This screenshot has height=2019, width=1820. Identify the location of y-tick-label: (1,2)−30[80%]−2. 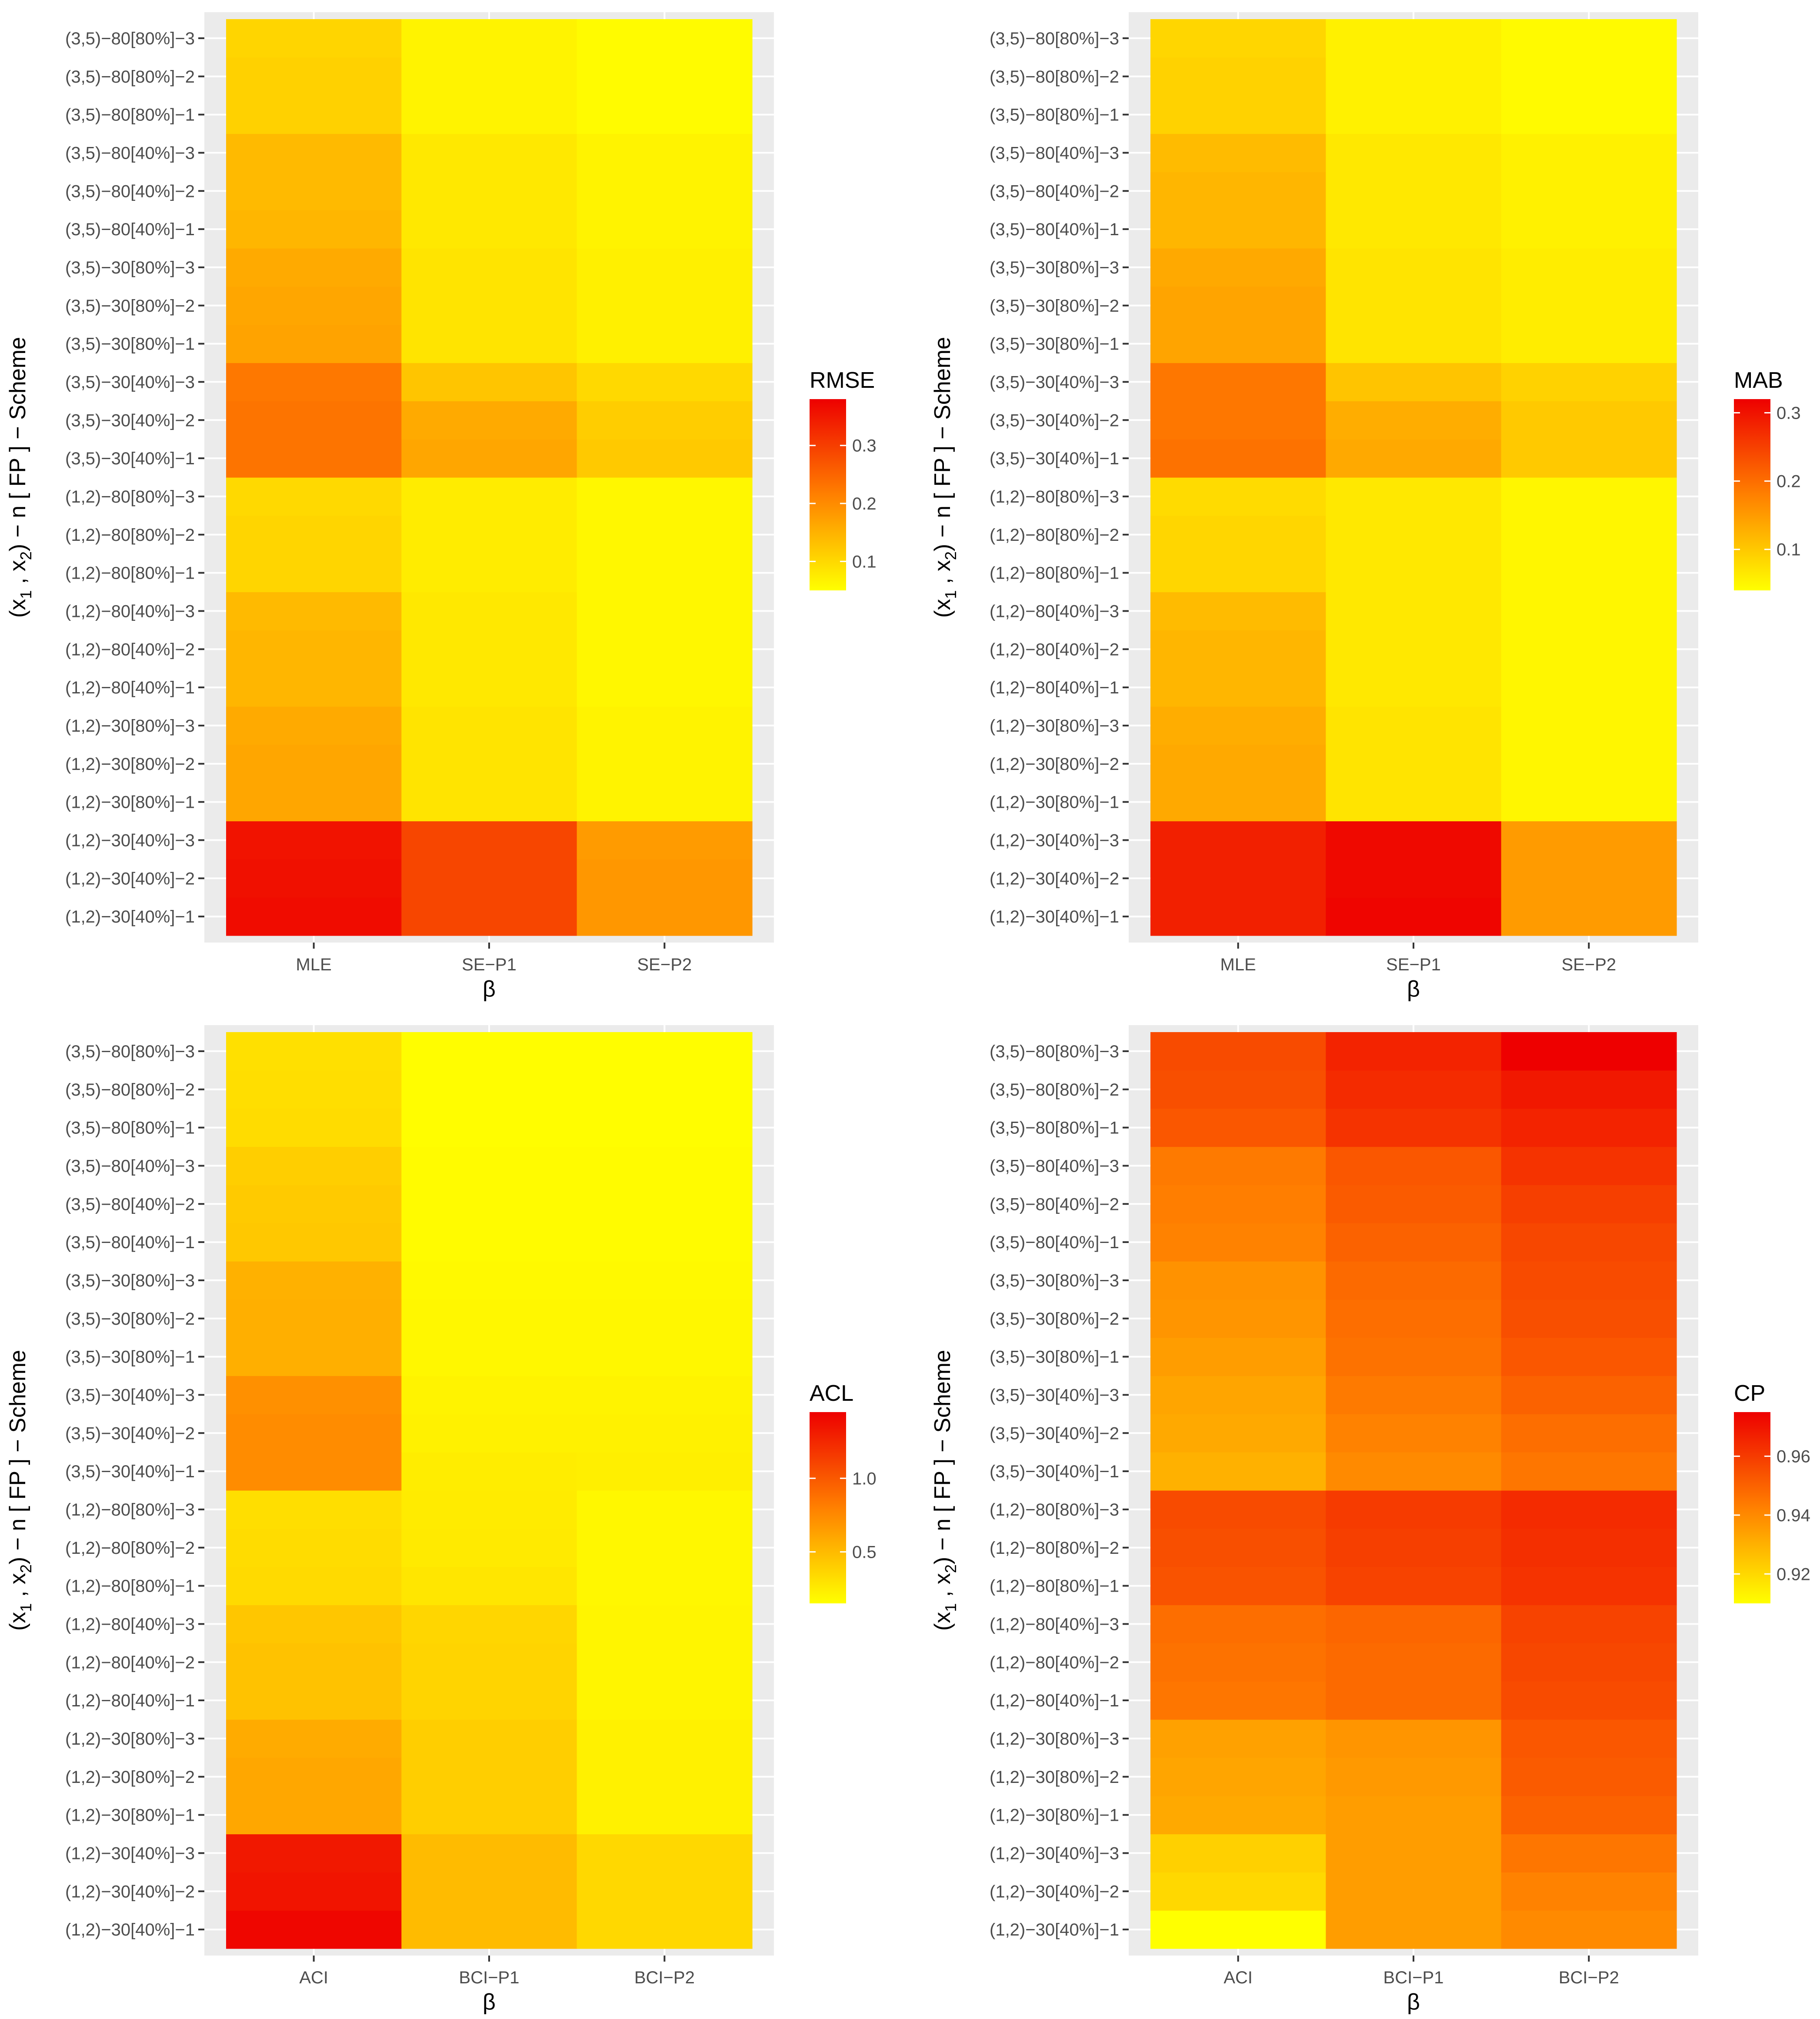
(1054, 764).